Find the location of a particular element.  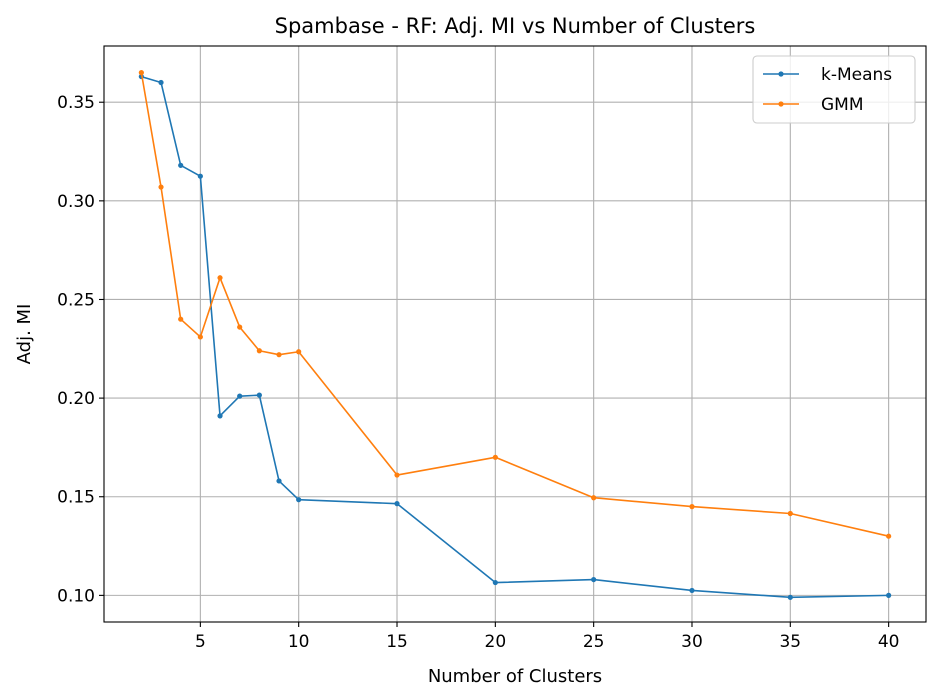

y-tick-label: 0.20 is located at coordinates (76, 399).